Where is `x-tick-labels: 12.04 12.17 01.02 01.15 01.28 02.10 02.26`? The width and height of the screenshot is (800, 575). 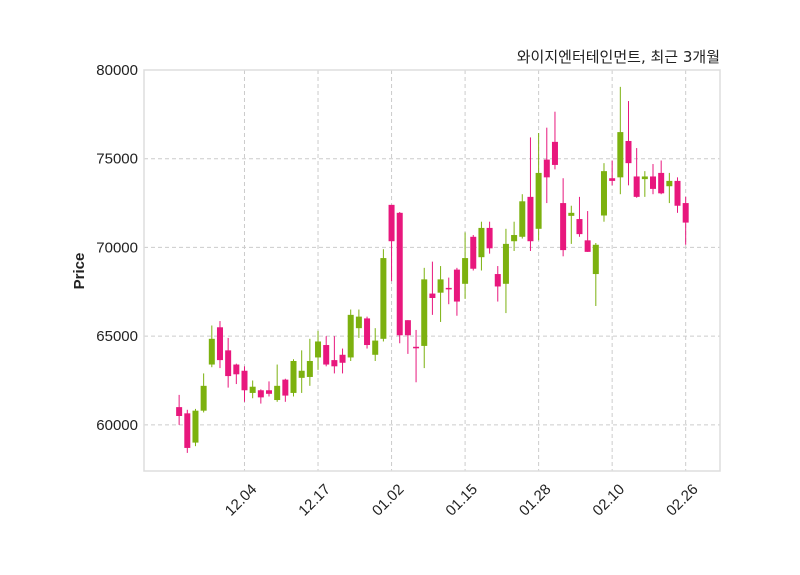 x-tick-labels: 12.04 12.17 01.02 01.15 01.28 02.10 02.26 is located at coordinates (462, 500).